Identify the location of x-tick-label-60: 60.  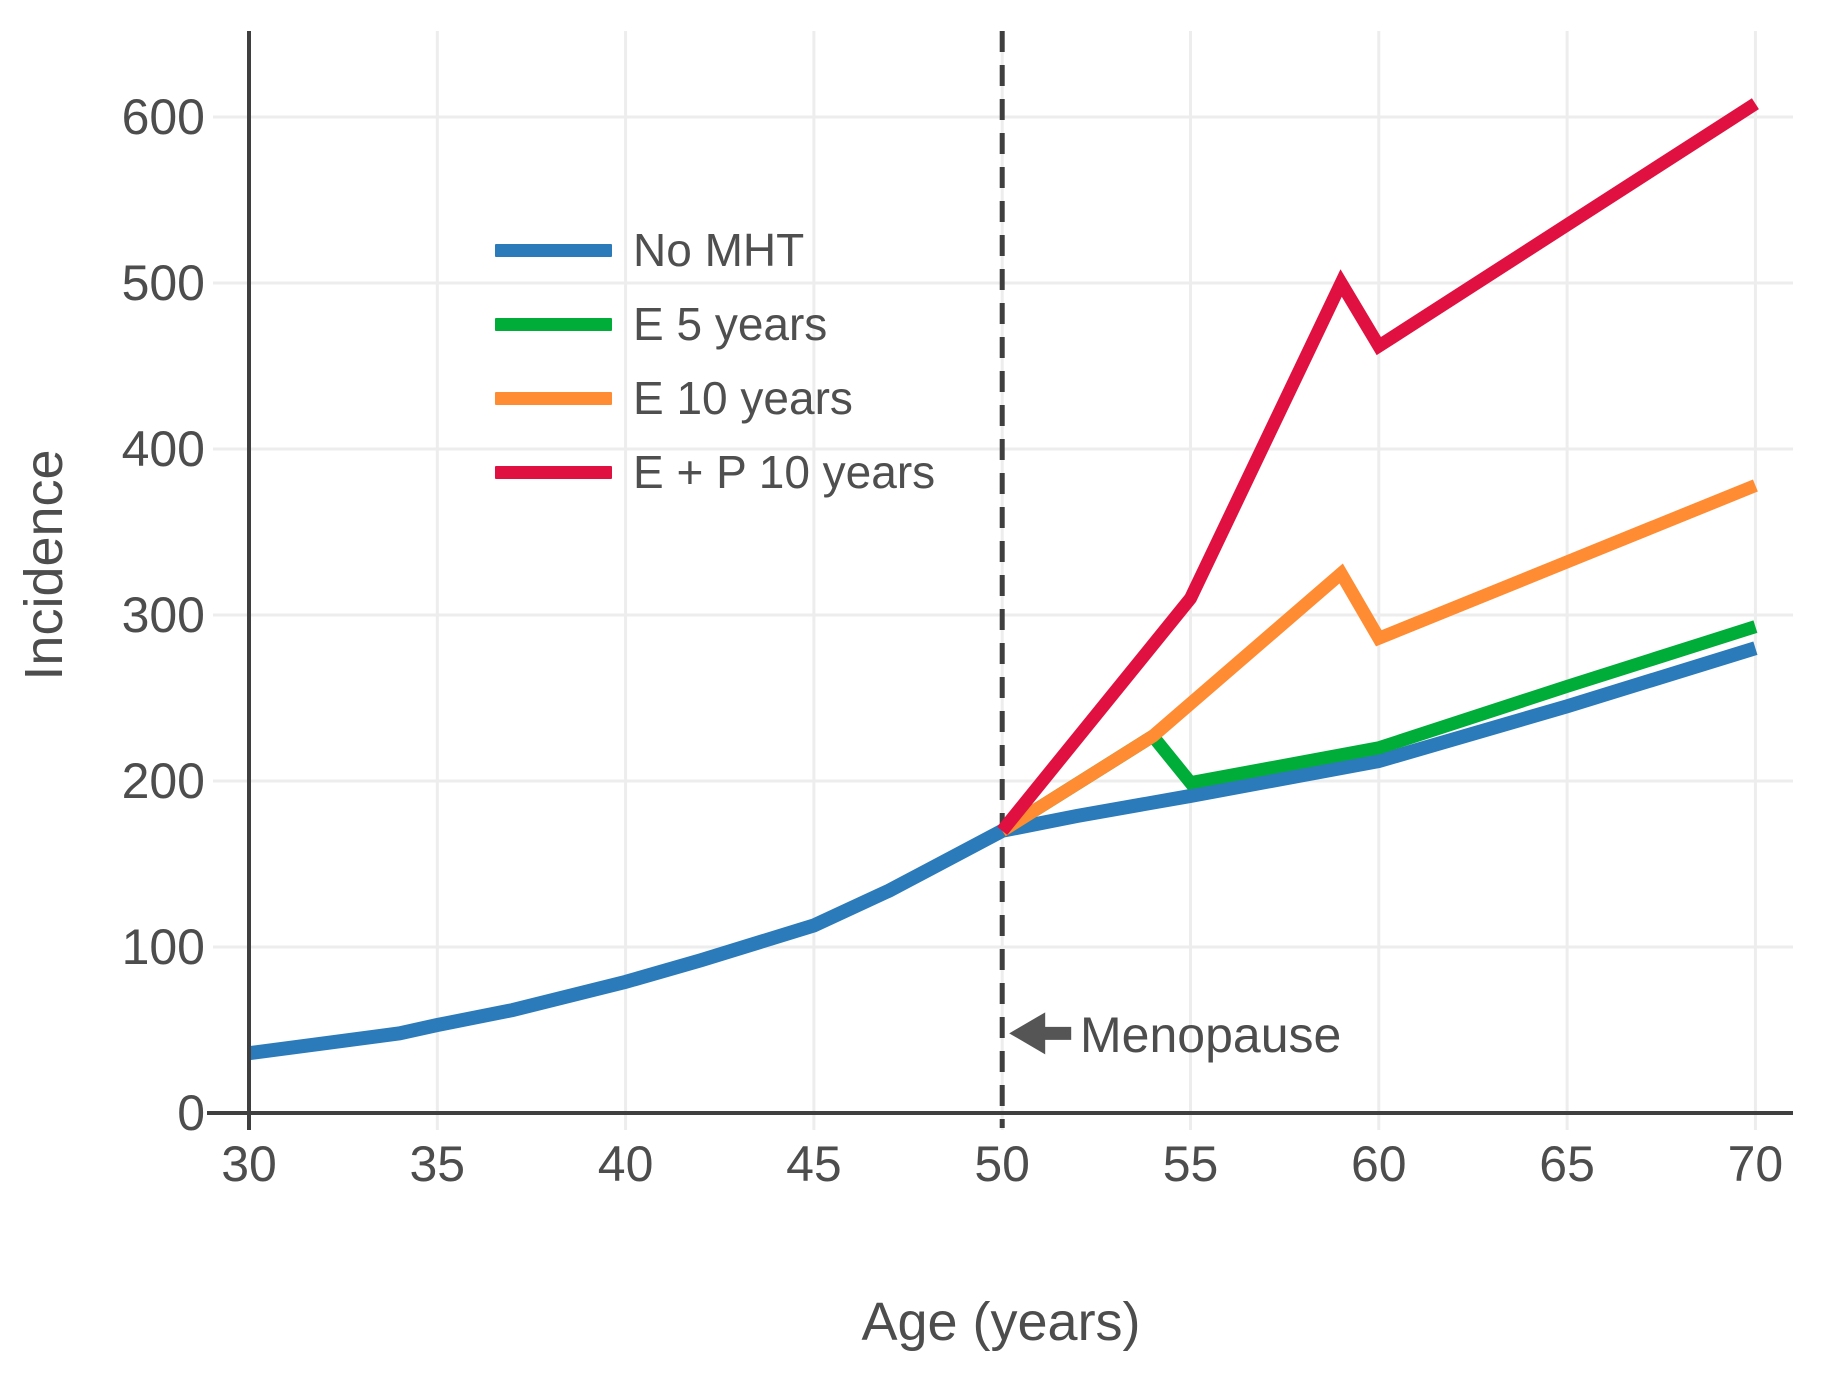
(1379, 1164).